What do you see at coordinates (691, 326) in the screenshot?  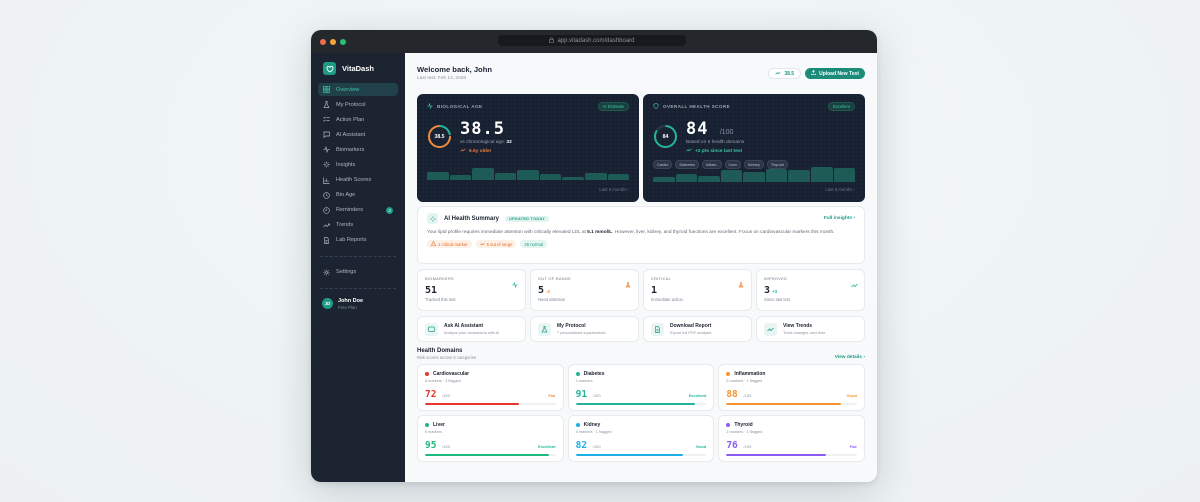 I see `action-title: Download Report` at bounding box center [691, 326].